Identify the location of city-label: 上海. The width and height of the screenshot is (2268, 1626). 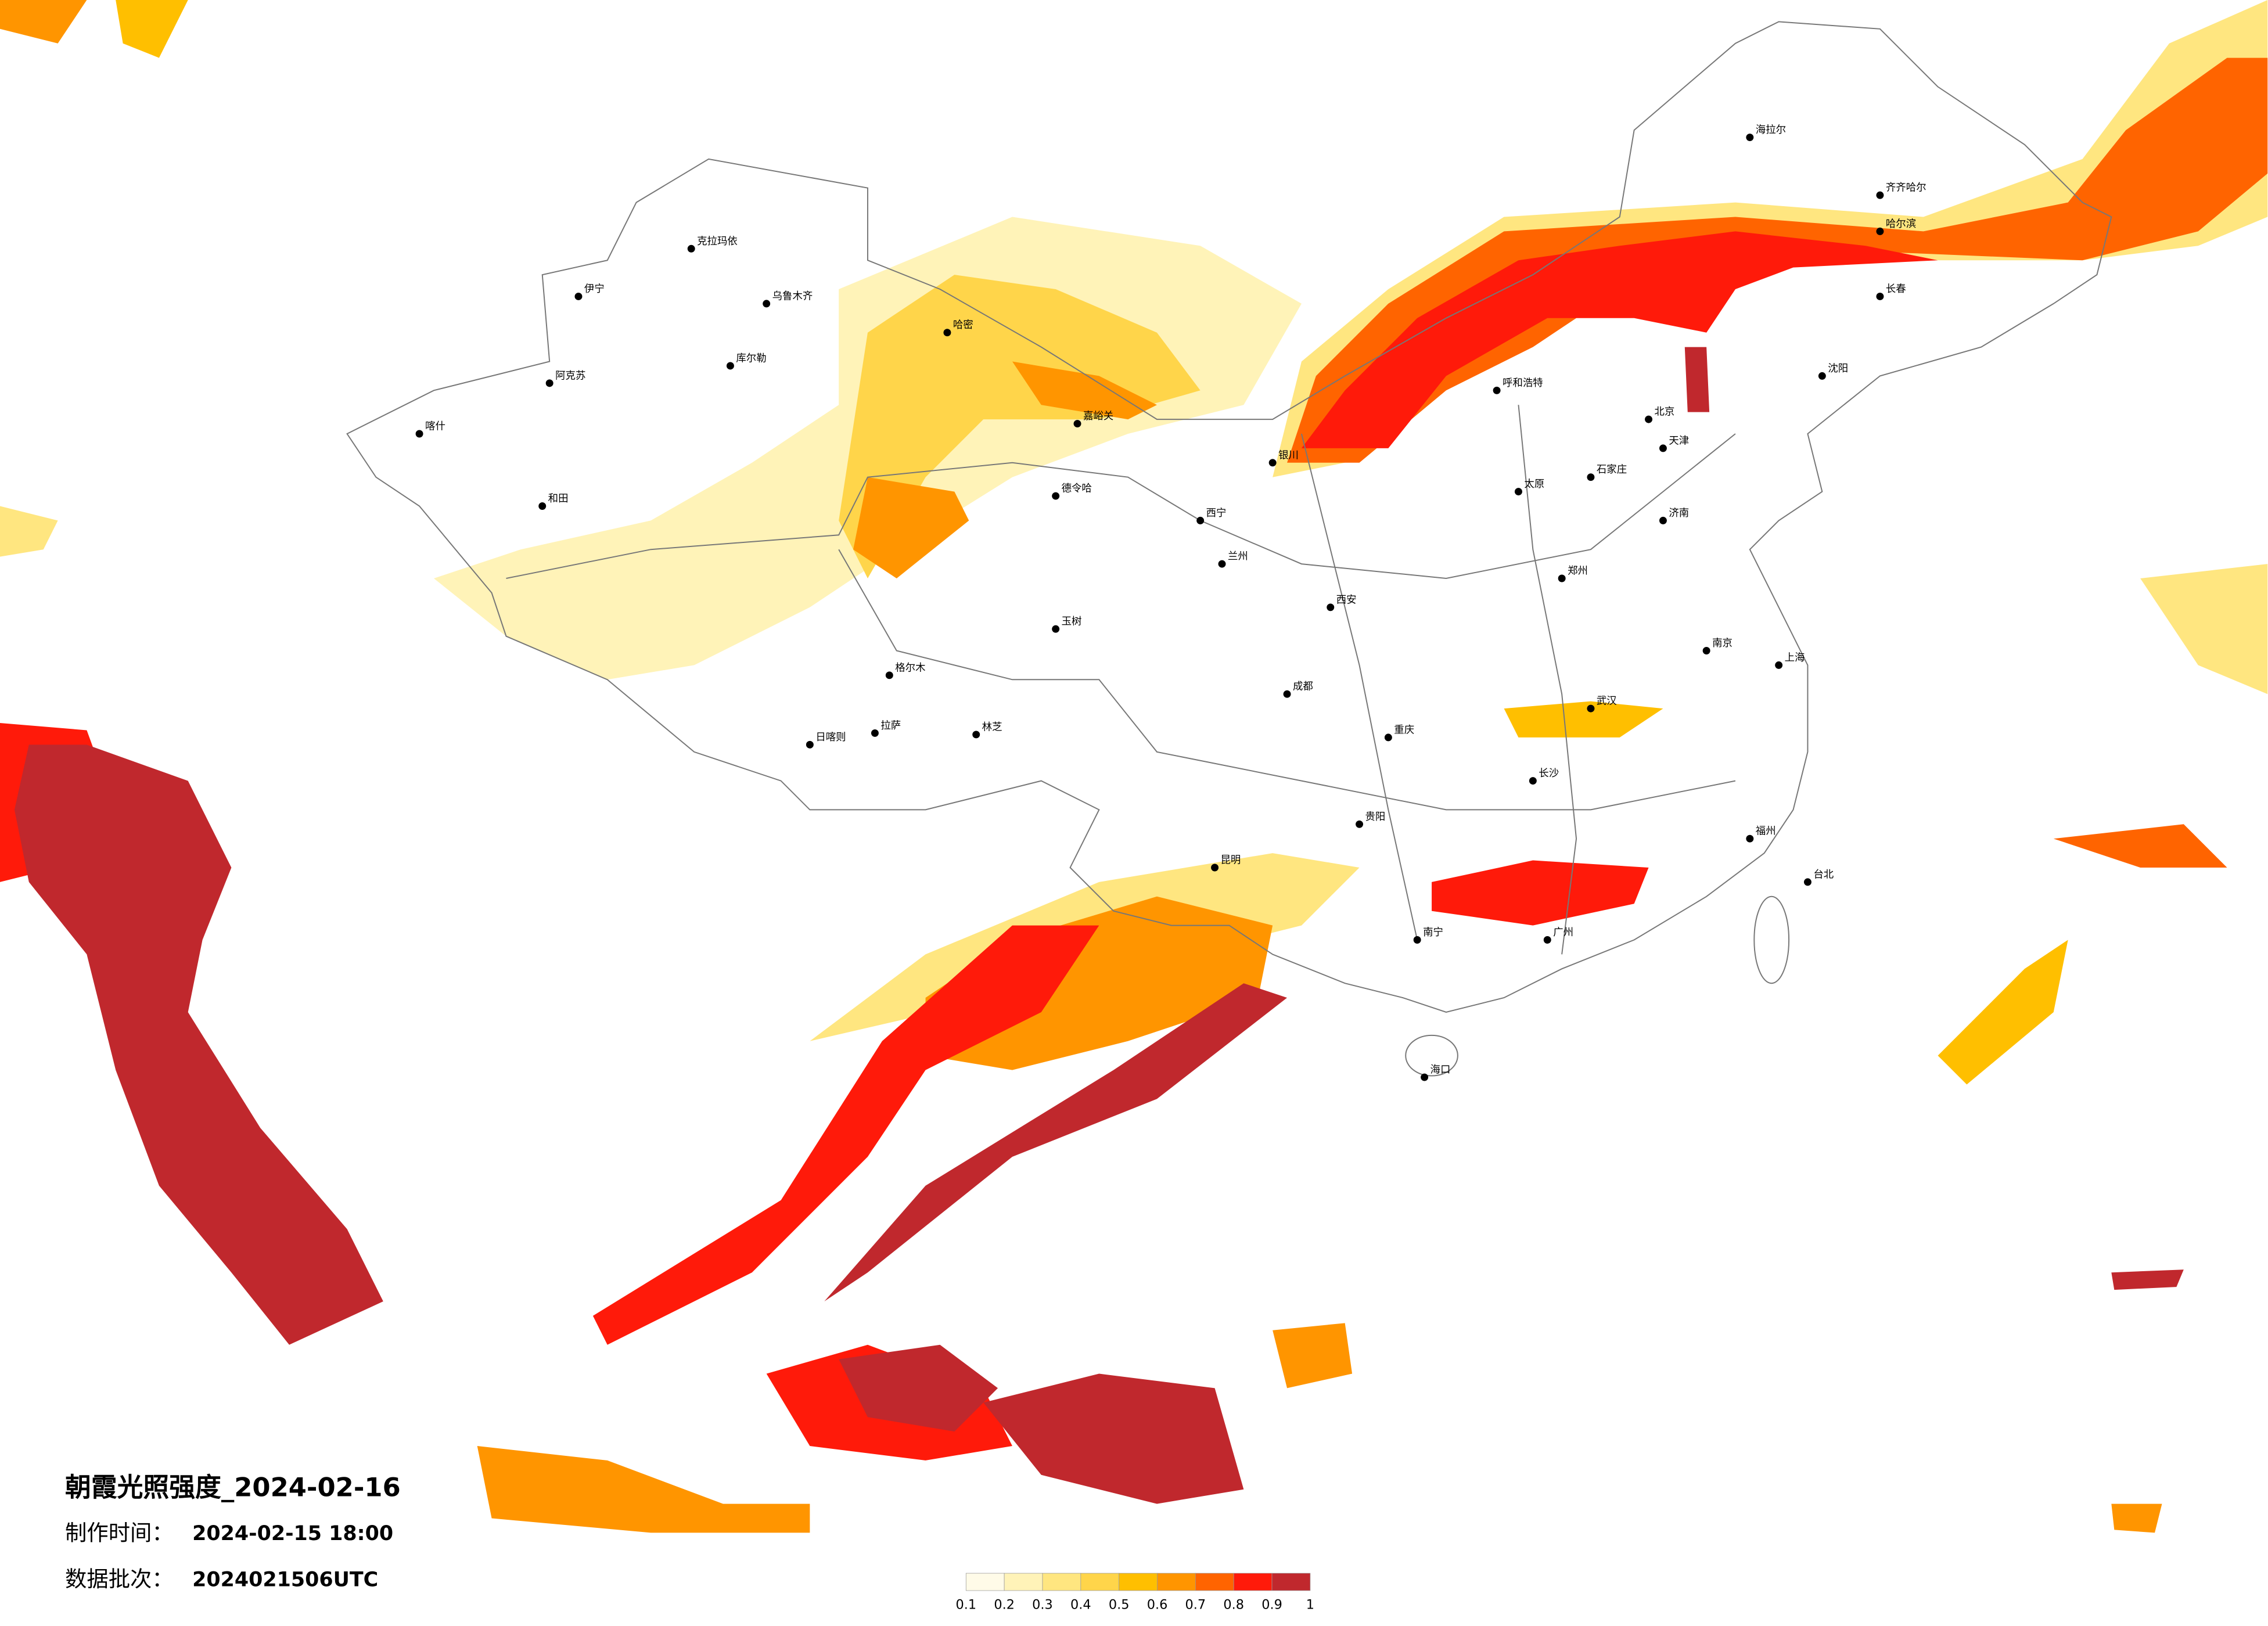
(1795, 658).